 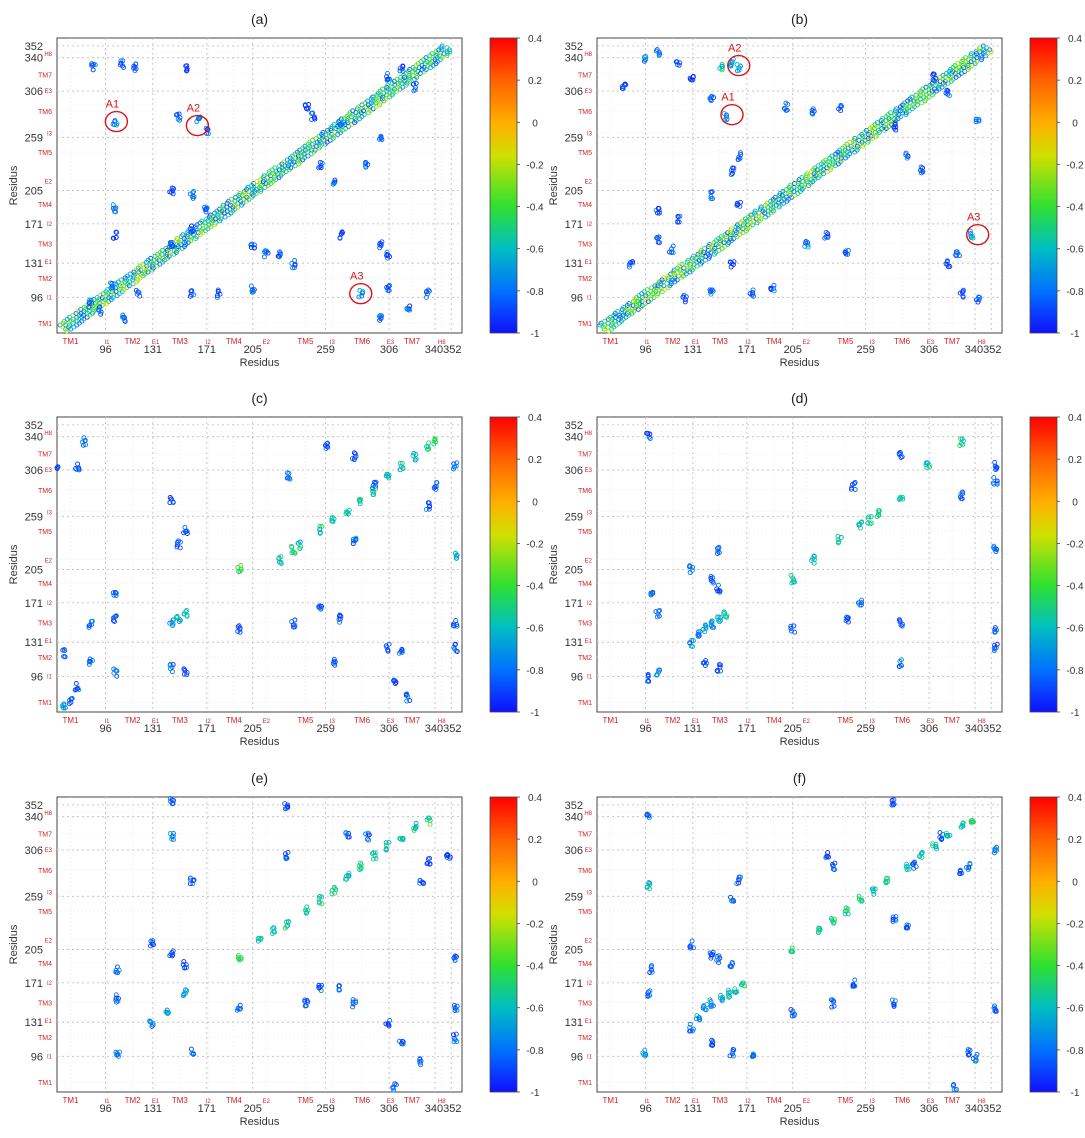 I want to click on segment-label-y: I2, so click(x=590, y=984).